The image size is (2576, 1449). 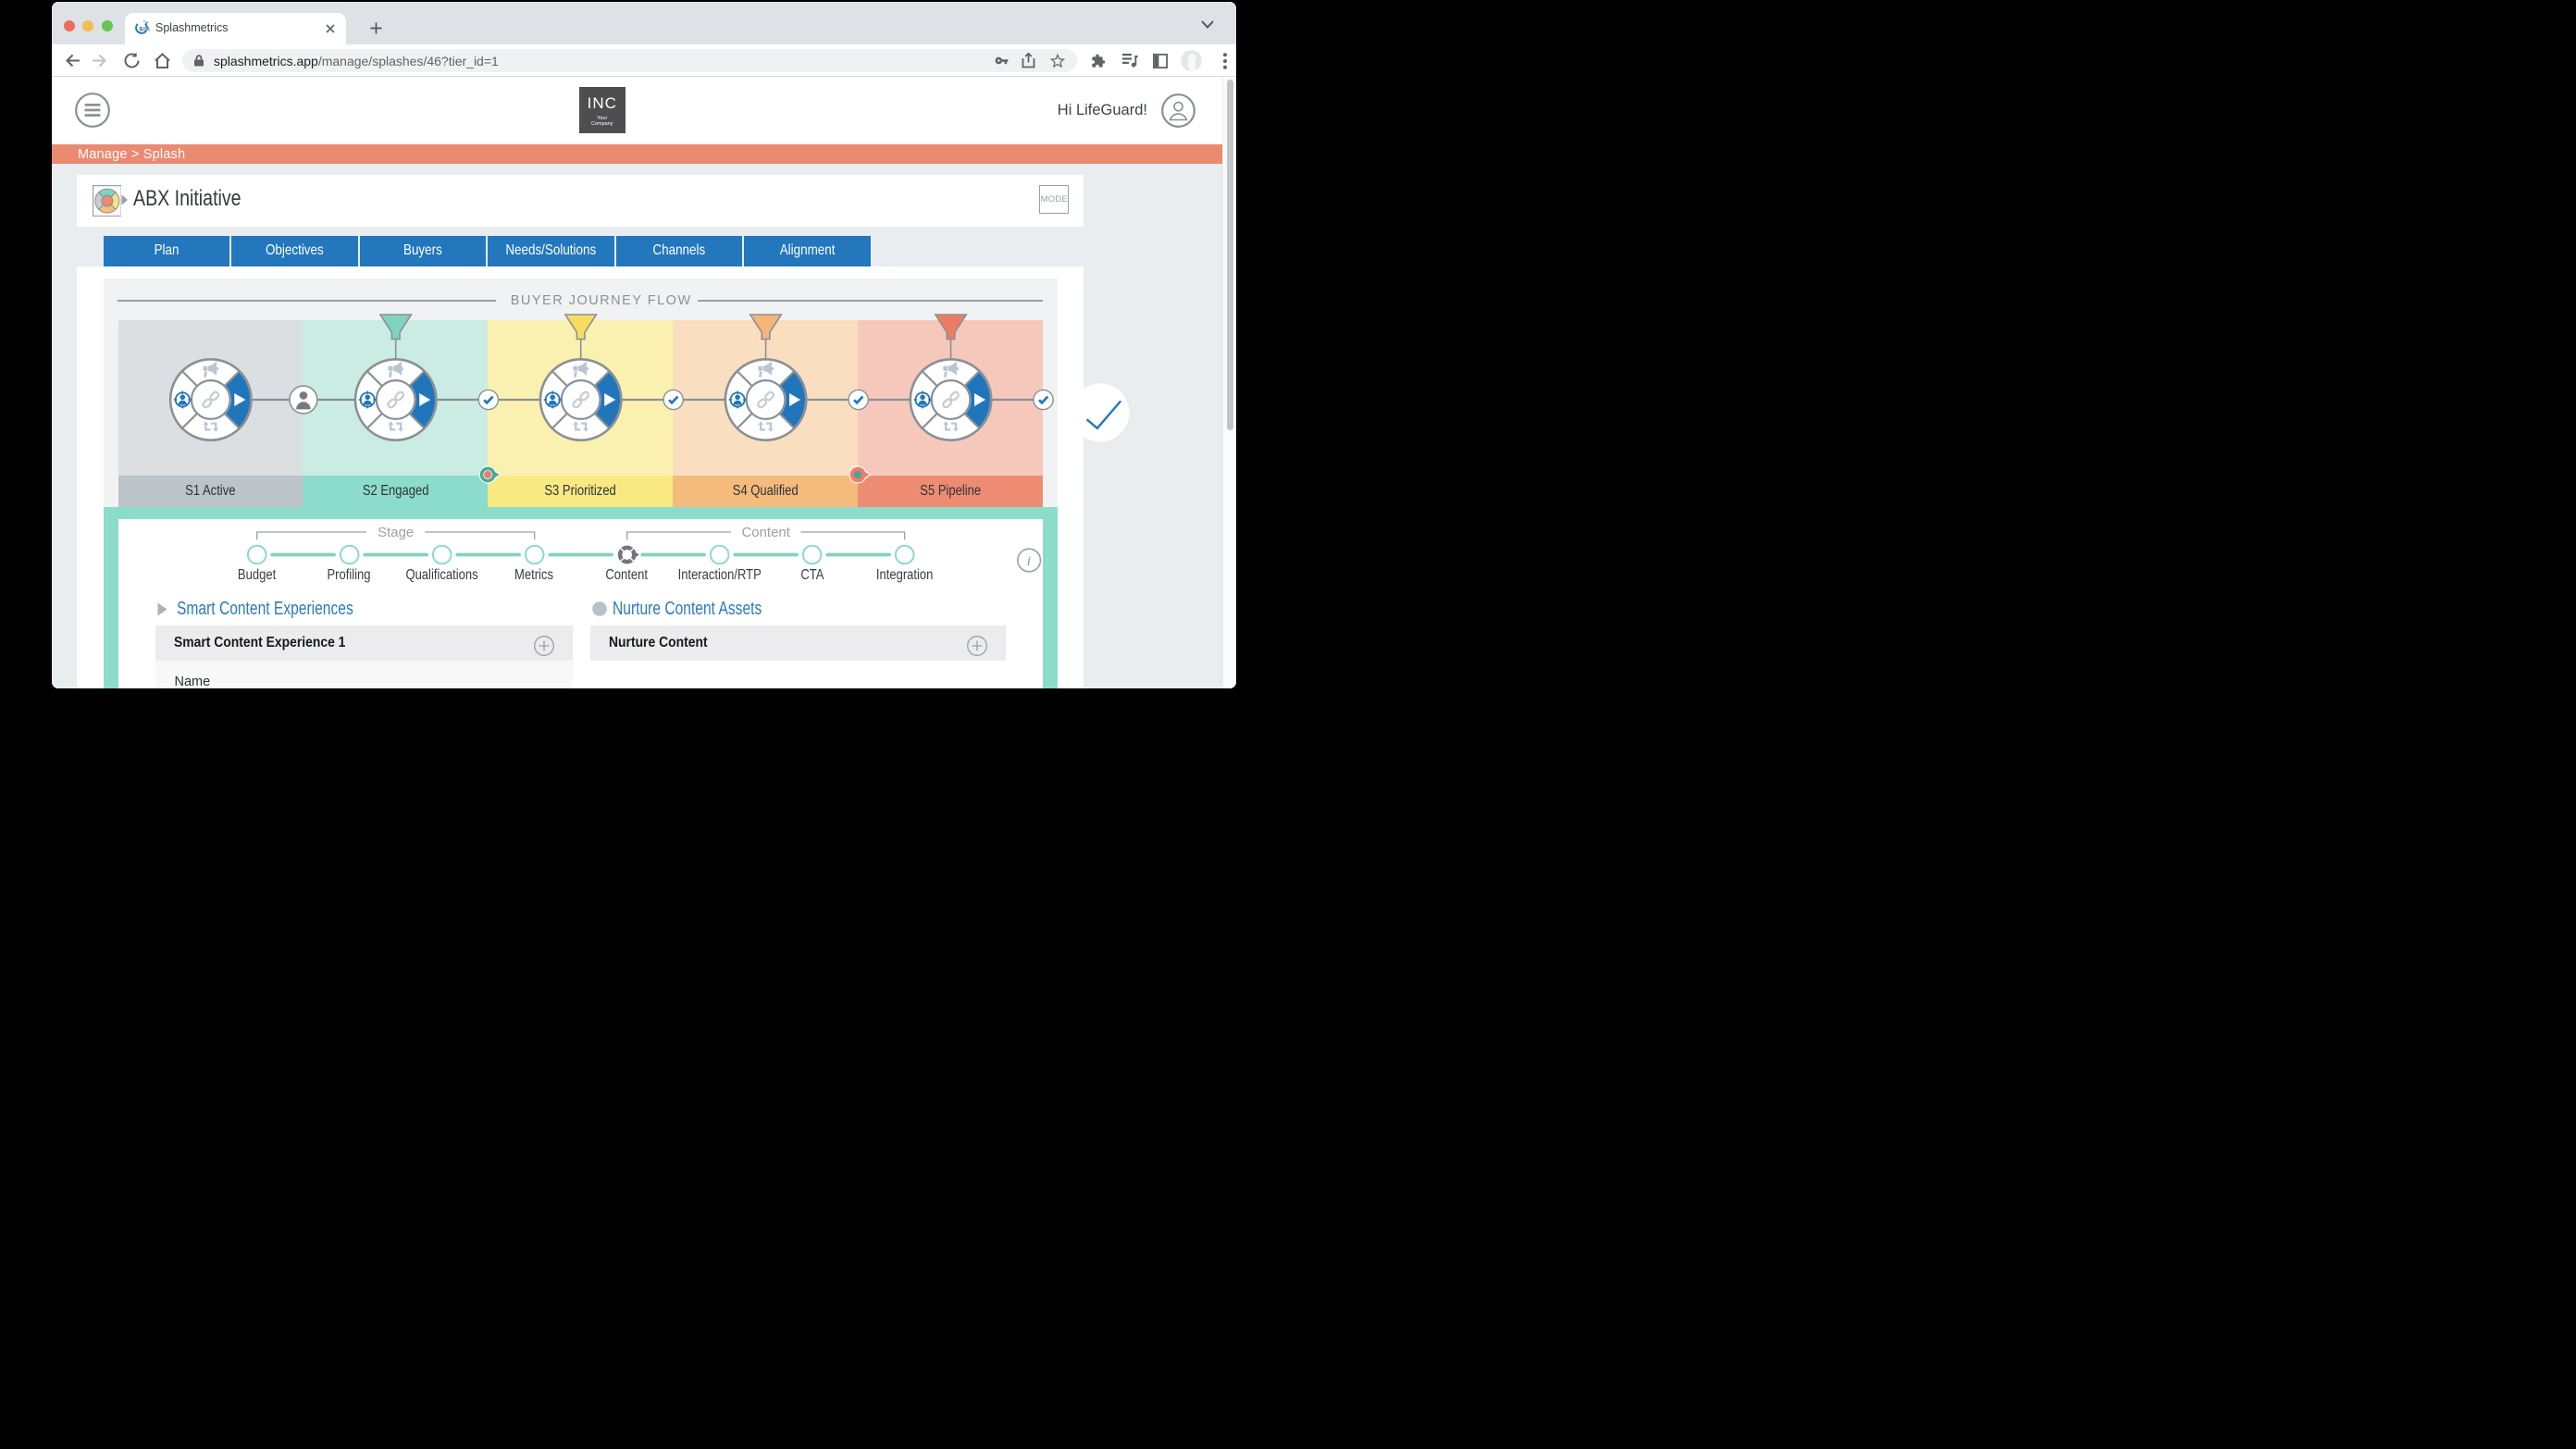 I want to click on svg-text: i, so click(x=1028, y=562).